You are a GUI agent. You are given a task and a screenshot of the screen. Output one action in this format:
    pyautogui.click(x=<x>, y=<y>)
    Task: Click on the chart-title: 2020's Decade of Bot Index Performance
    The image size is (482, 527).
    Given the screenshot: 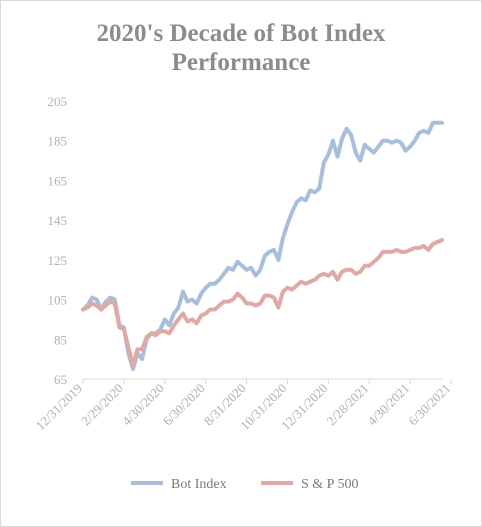 What is the action you would take?
    pyautogui.click(x=241, y=48)
    